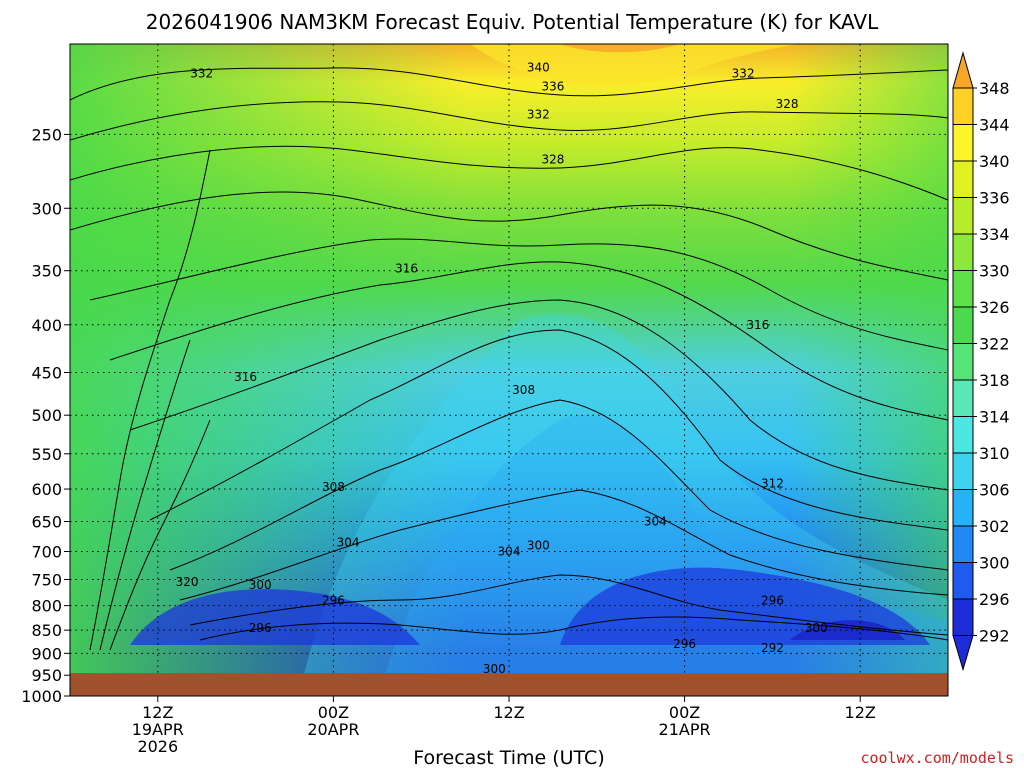 The height and width of the screenshot is (768, 1024). I want to click on colorbar-label: 318, so click(994, 380).